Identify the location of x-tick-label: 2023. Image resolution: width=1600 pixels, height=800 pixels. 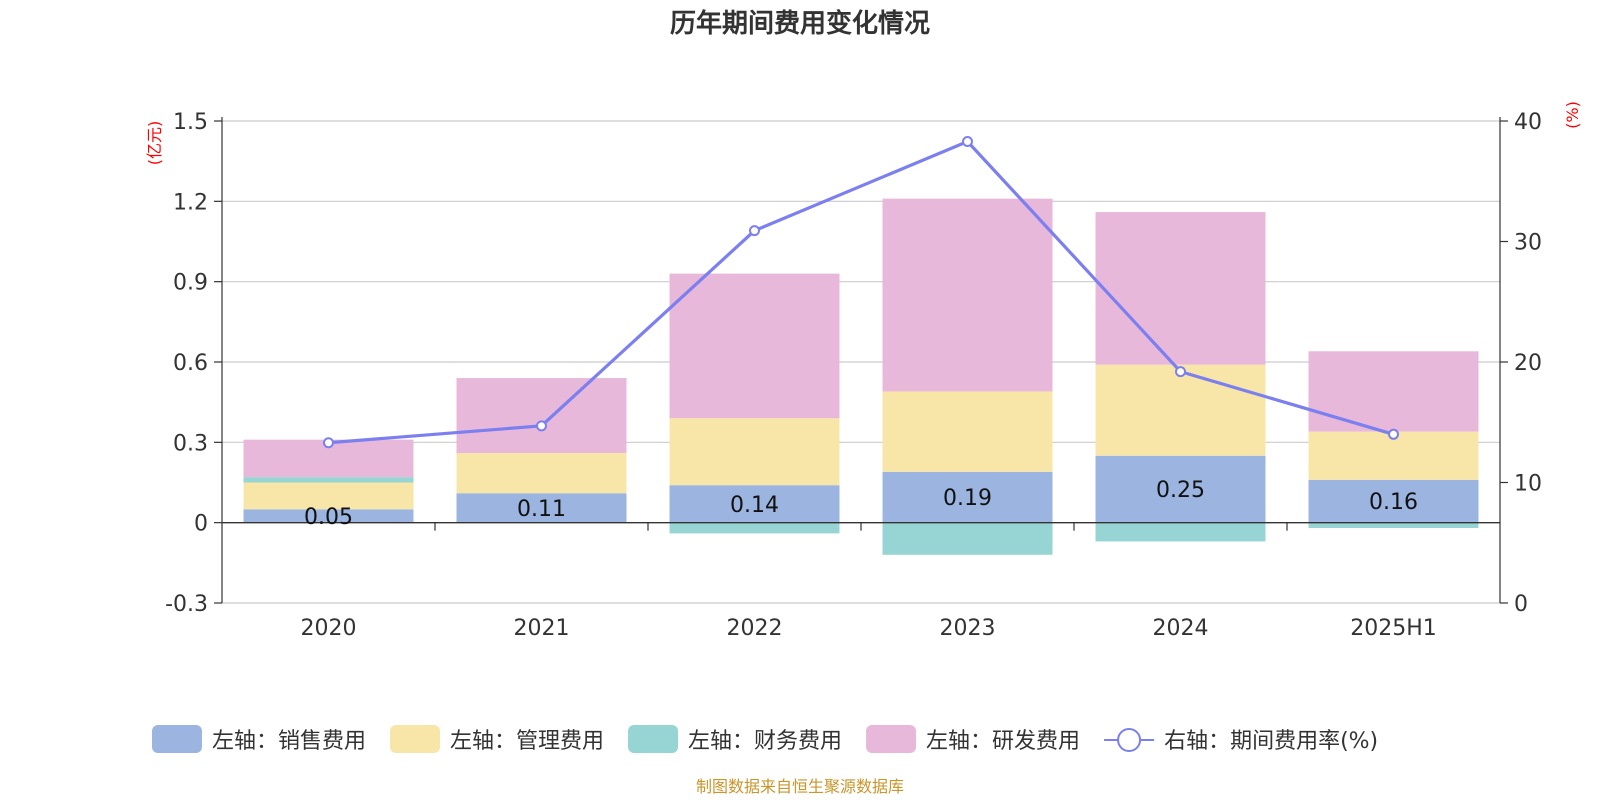
(968, 628).